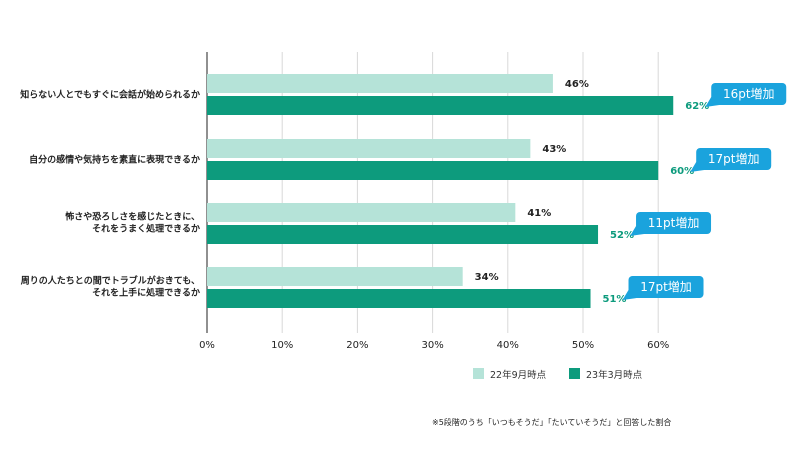  Describe the element at coordinates (615, 299) in the screenshot. I see `data-label-2023-03: 51%` at that location.